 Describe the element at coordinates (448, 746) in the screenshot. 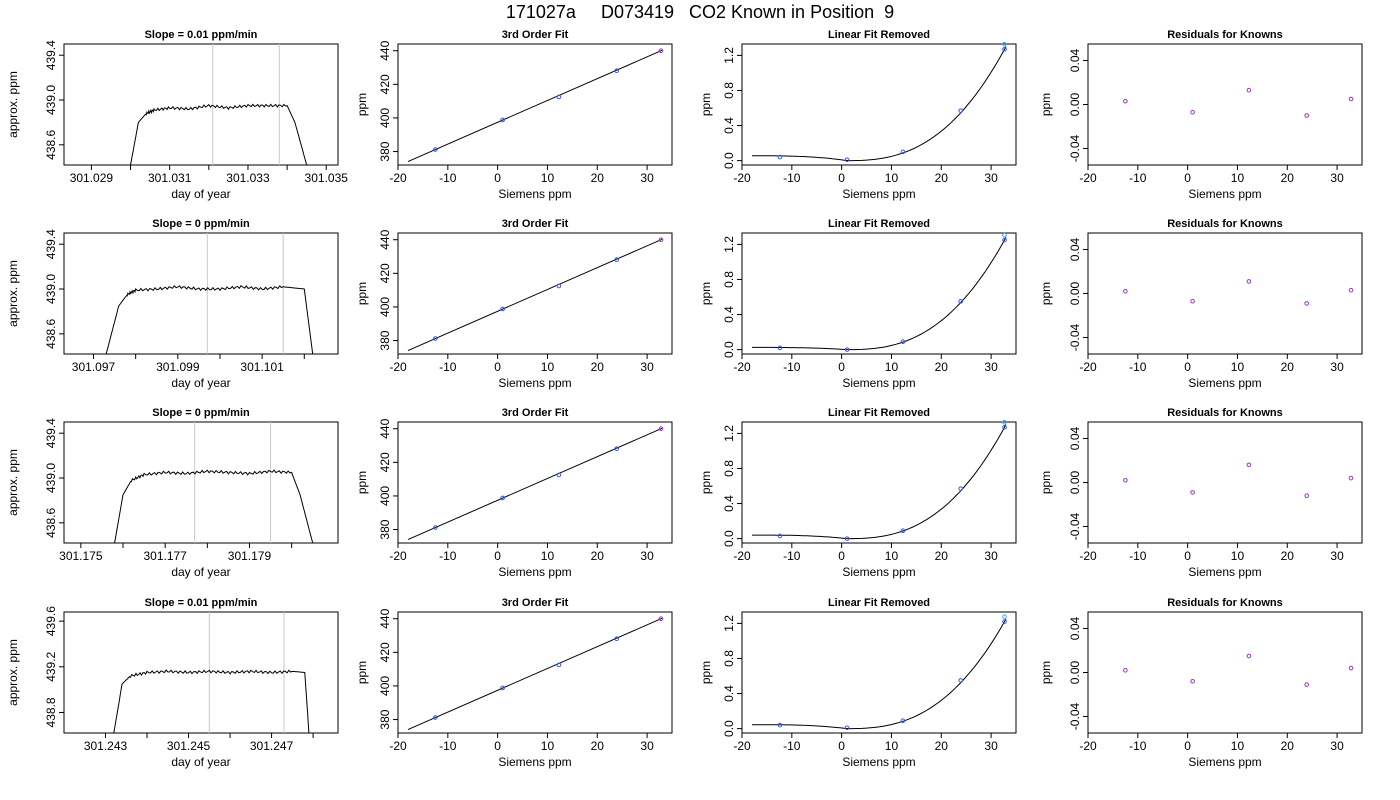

I see `fit-panel-3-xtick-label: -10` at that location.